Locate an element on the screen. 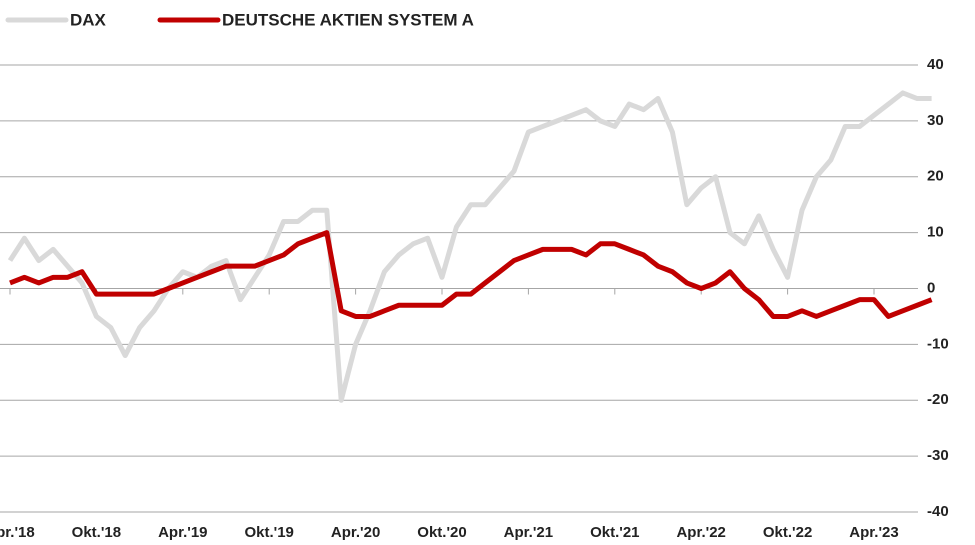  x-tick-label: Apr.'20 is located at coordinates (355, 532).